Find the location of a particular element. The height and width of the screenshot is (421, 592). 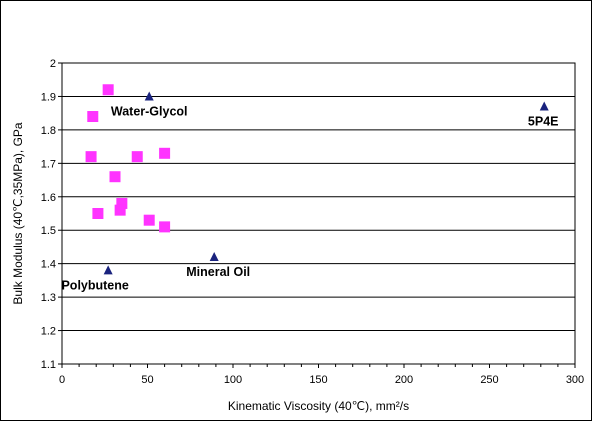

point-label: Polybutene is located at coordinates (94, 285).